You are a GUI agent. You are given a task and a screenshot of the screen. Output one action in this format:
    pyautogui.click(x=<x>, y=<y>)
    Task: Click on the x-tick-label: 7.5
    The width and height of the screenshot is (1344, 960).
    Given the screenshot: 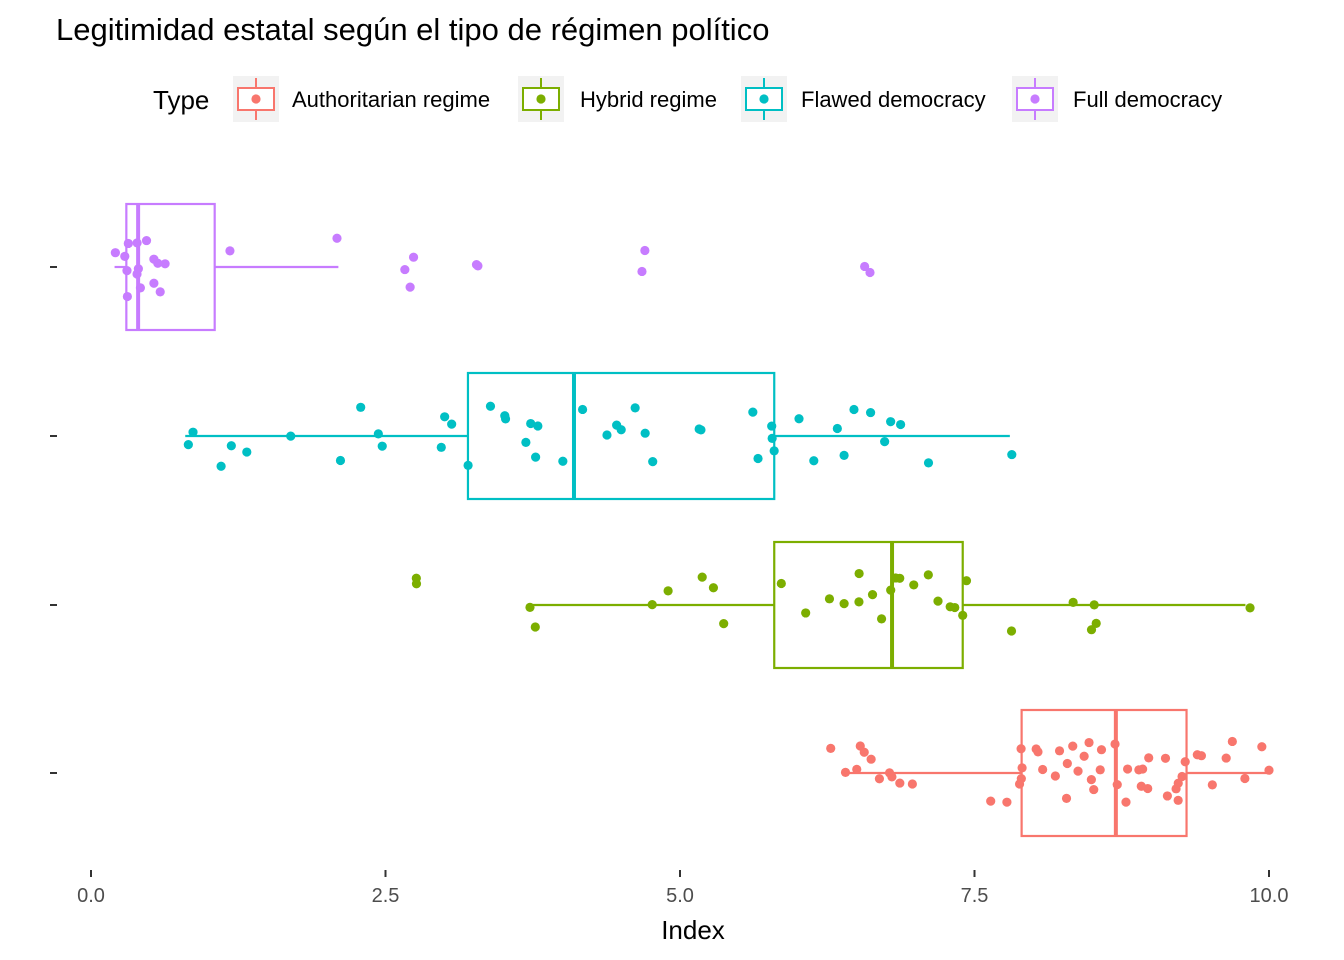 What is the action you would take?
    pyautogui.click(x=975, y=896)
    